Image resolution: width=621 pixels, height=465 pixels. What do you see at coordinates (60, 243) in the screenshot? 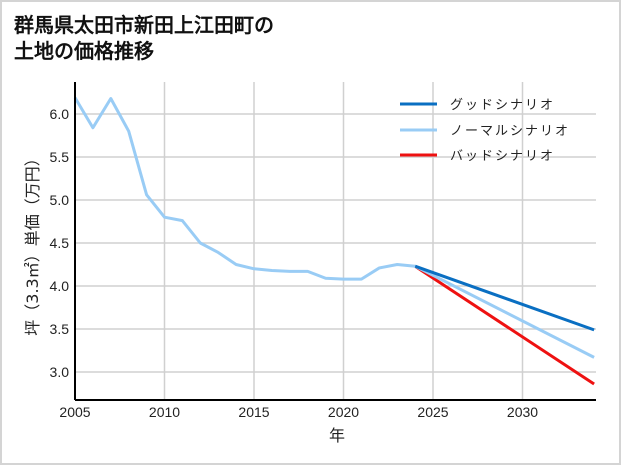
I see `y-tick-label: 4.5` at bounding box center [60, 243].